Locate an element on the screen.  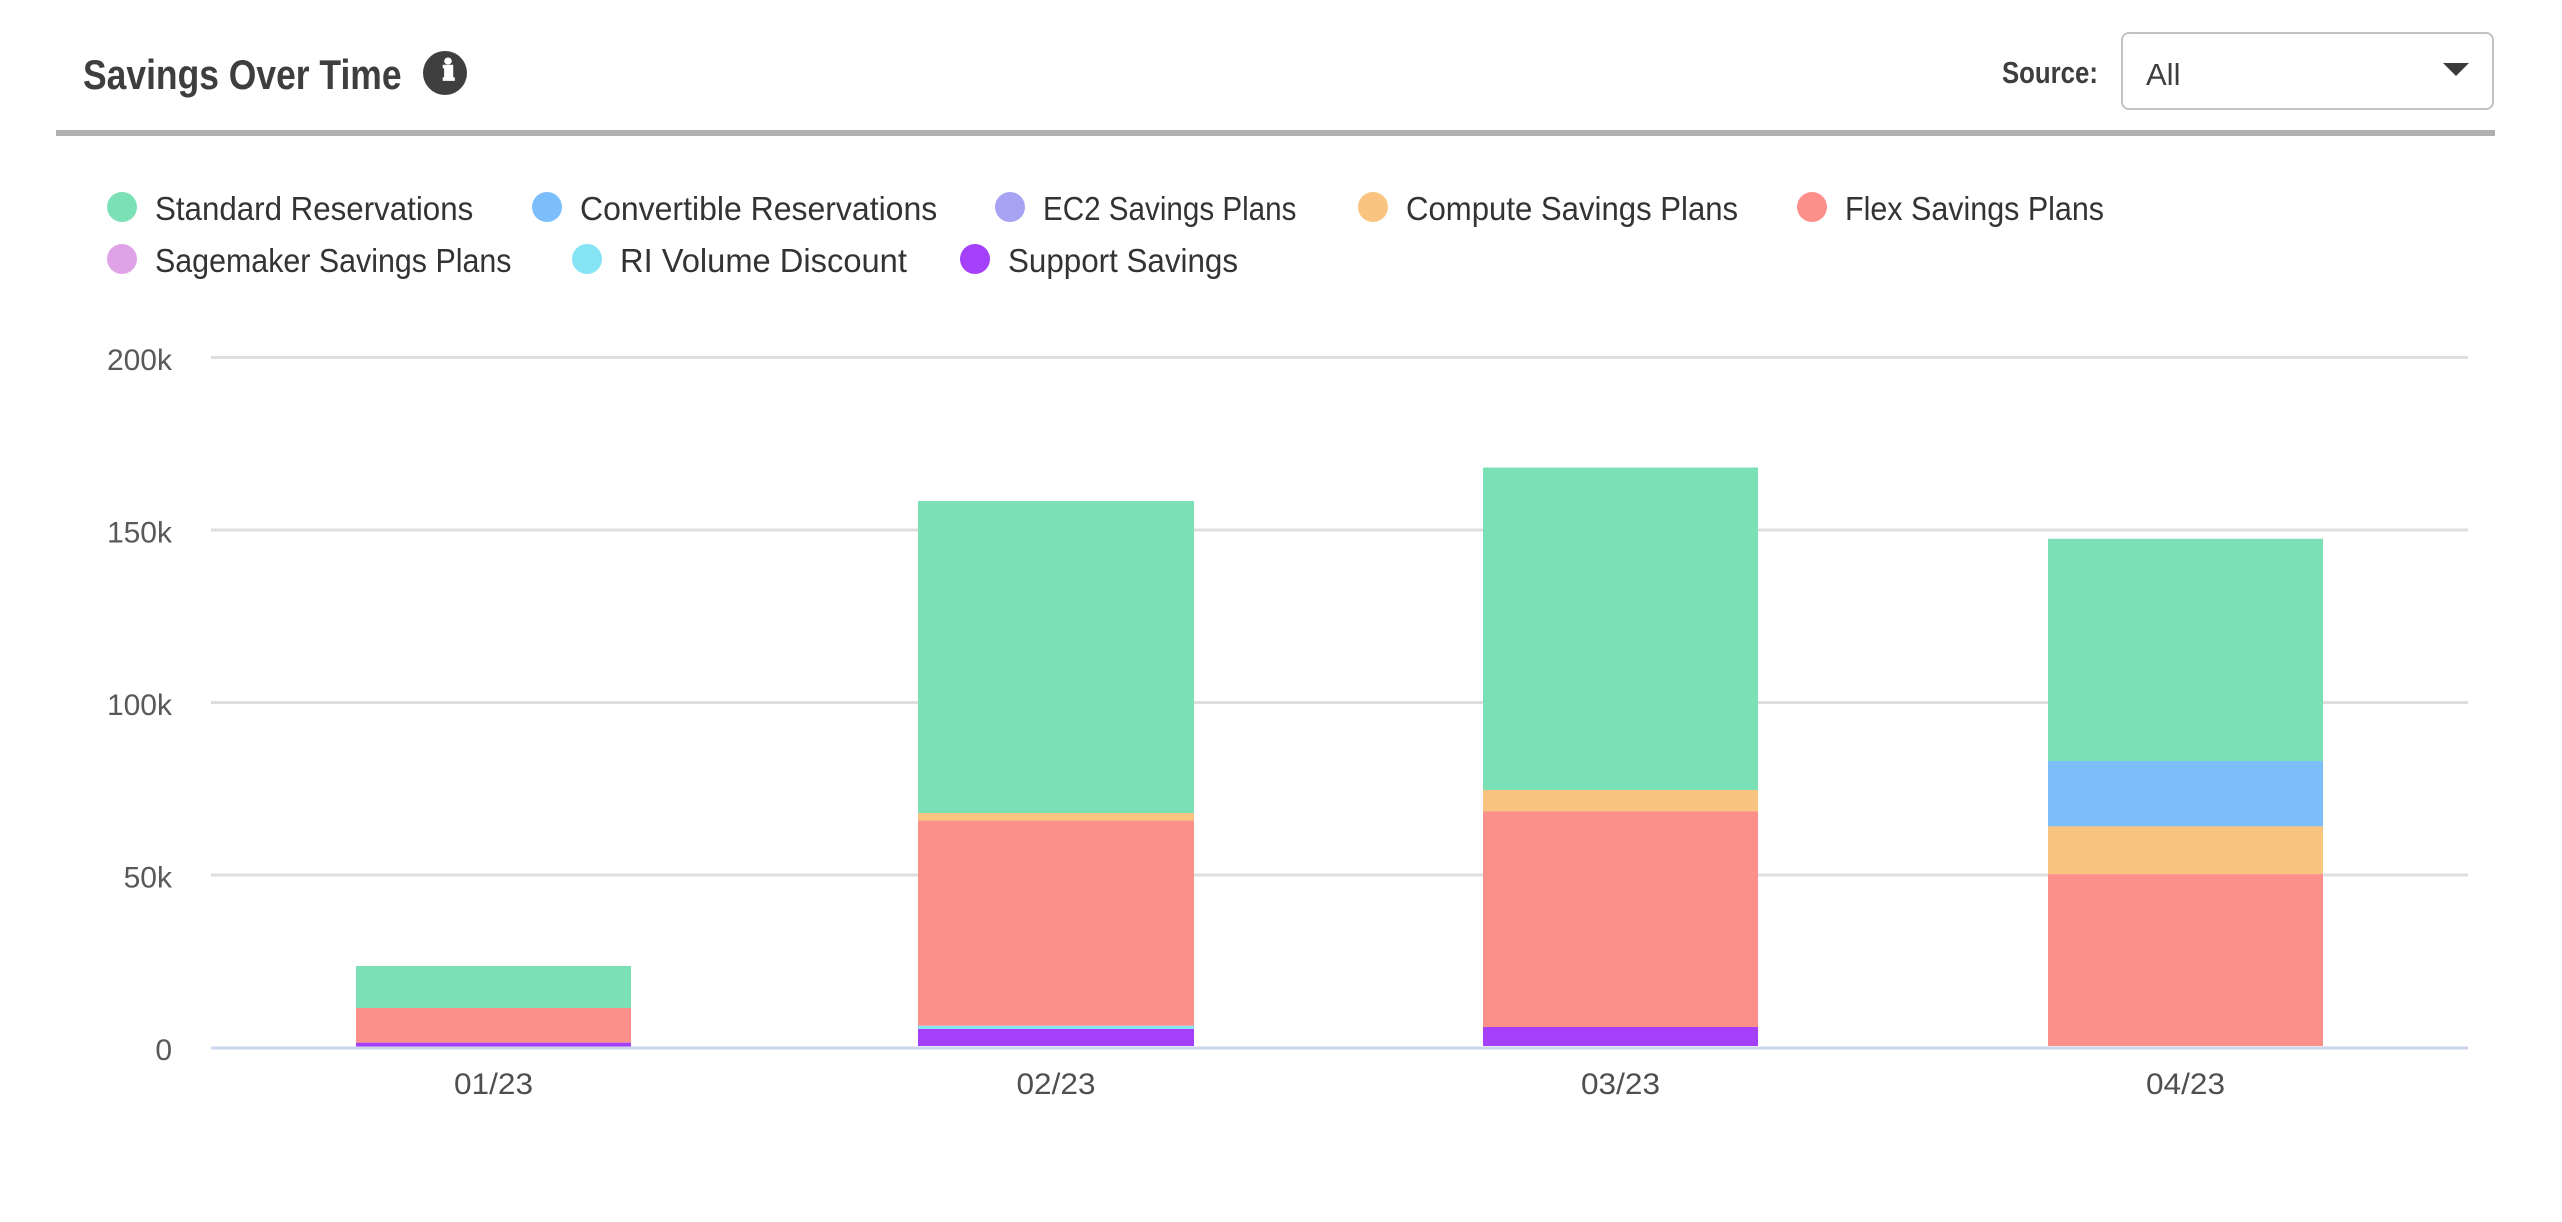
svg-text: 03/23 is located at coordinates (1620, 1084).